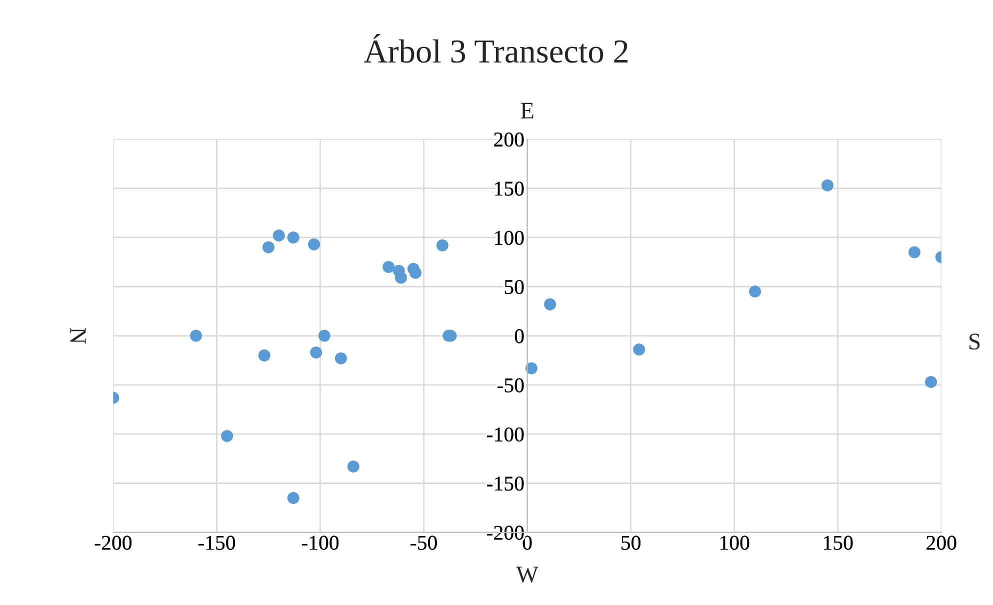  Describe the element at coordinates (423, 543) in the screenshot. I see `x-tick-label: -50` at that location.